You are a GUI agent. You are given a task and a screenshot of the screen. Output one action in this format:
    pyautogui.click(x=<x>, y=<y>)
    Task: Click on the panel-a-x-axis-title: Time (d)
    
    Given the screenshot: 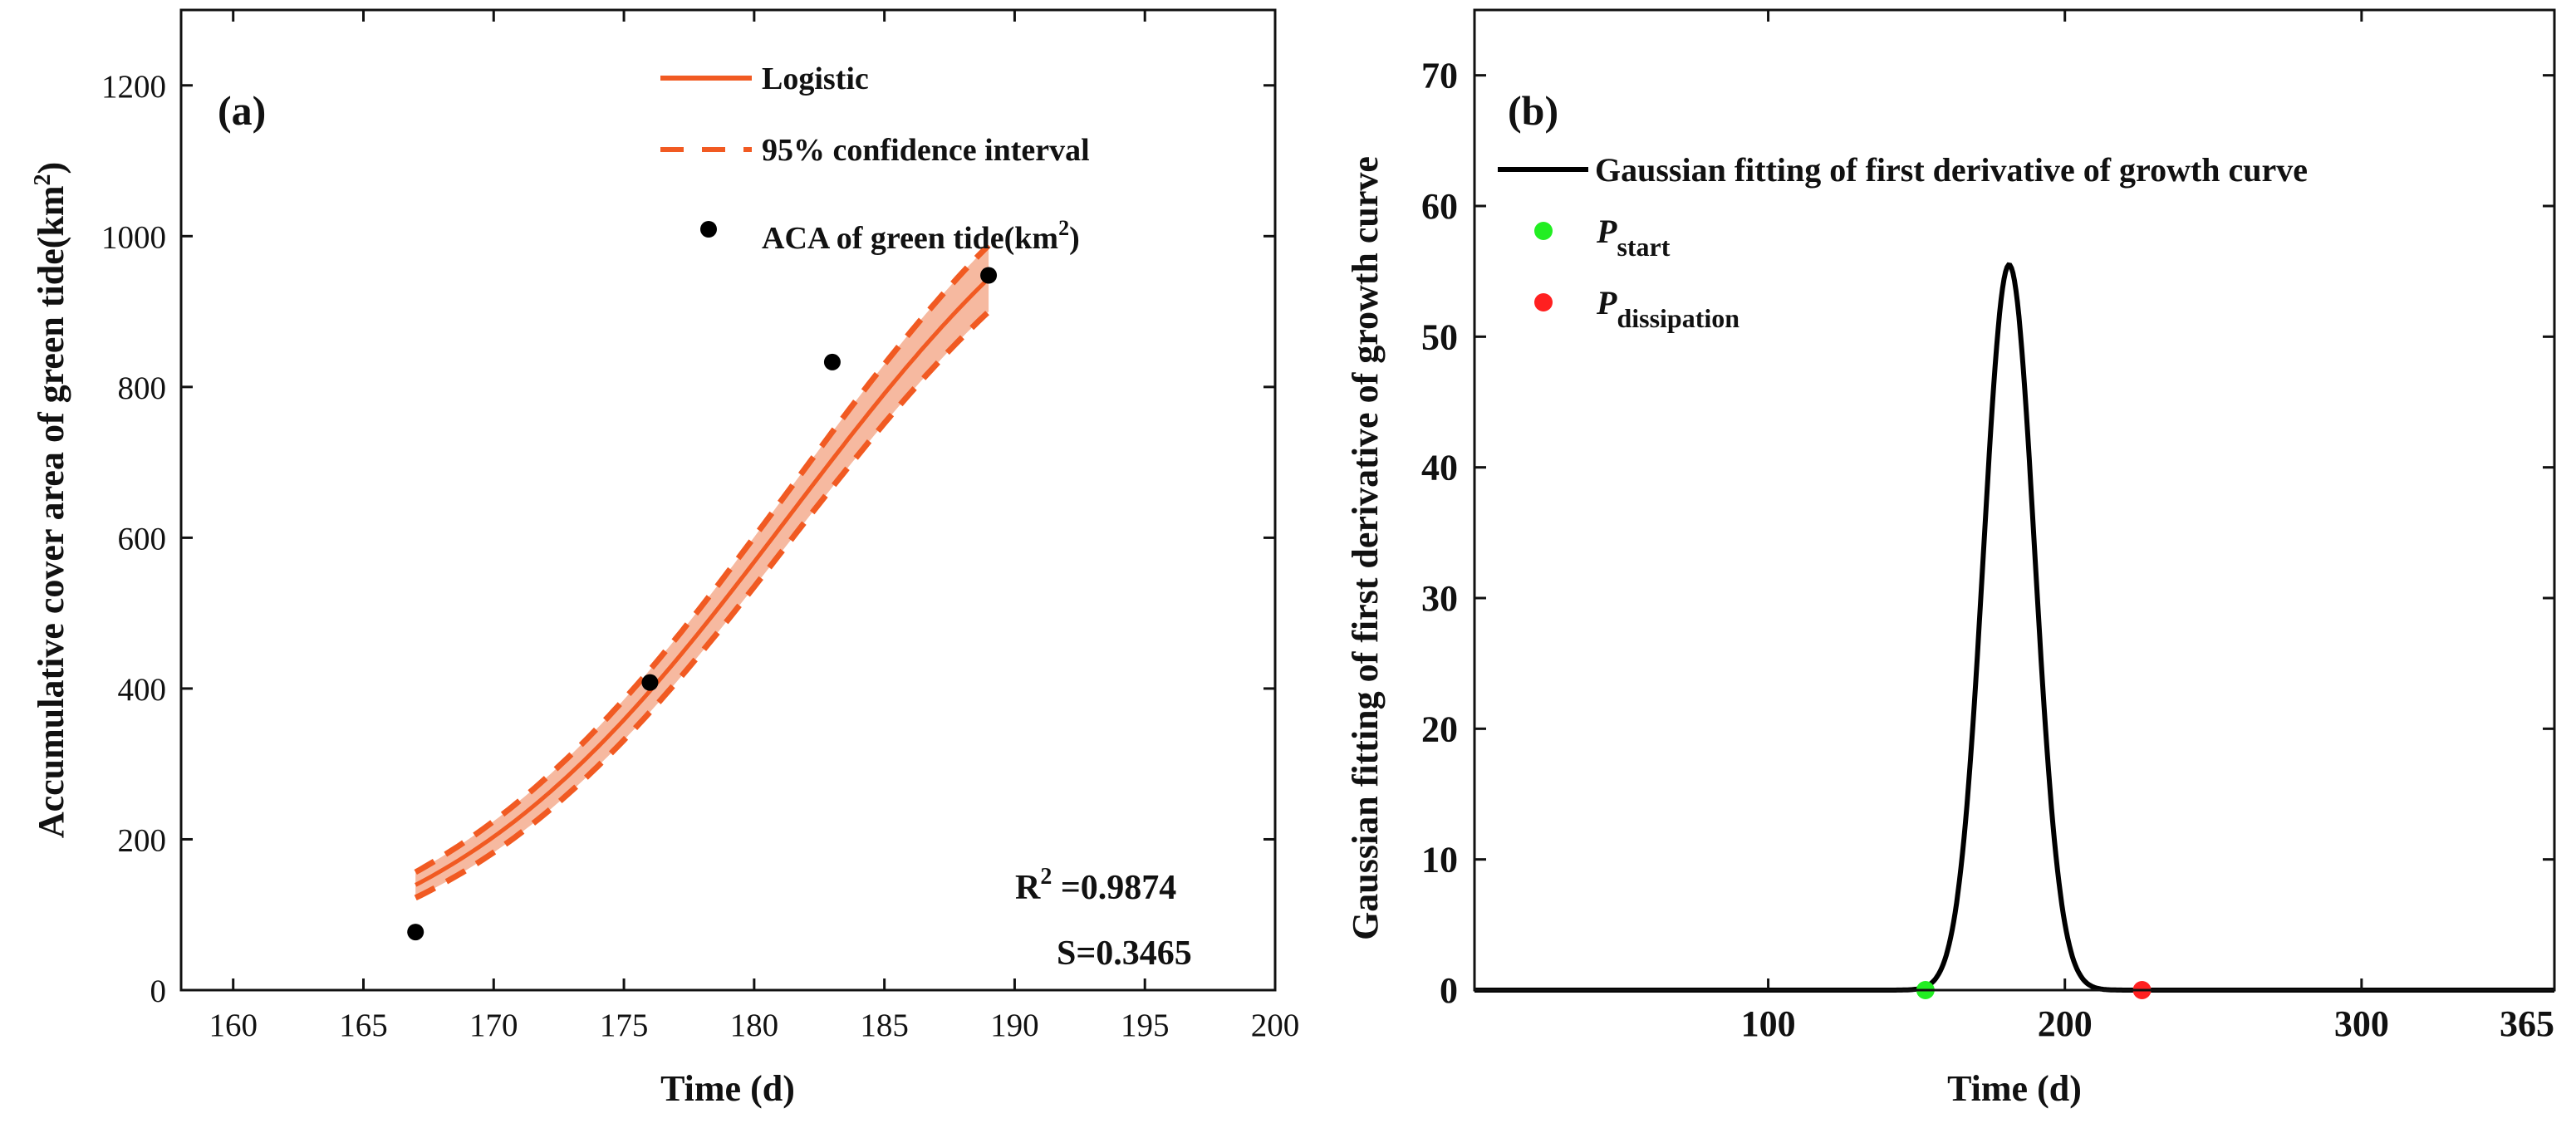 What is the action you would take?
    pyautogui.click(x=727, y=1088)
    